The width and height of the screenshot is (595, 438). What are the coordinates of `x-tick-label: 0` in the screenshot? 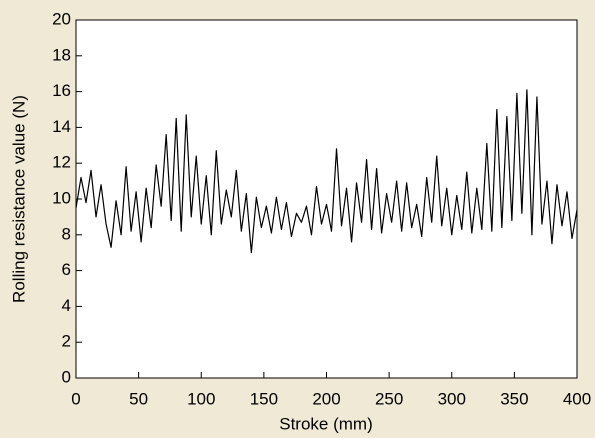 It's located at (75, 398).